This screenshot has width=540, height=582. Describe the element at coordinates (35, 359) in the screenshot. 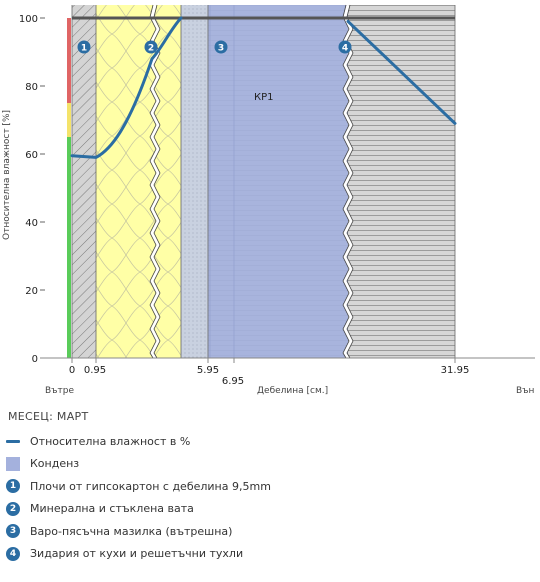

I see `y-tick-label: 0` at that location.